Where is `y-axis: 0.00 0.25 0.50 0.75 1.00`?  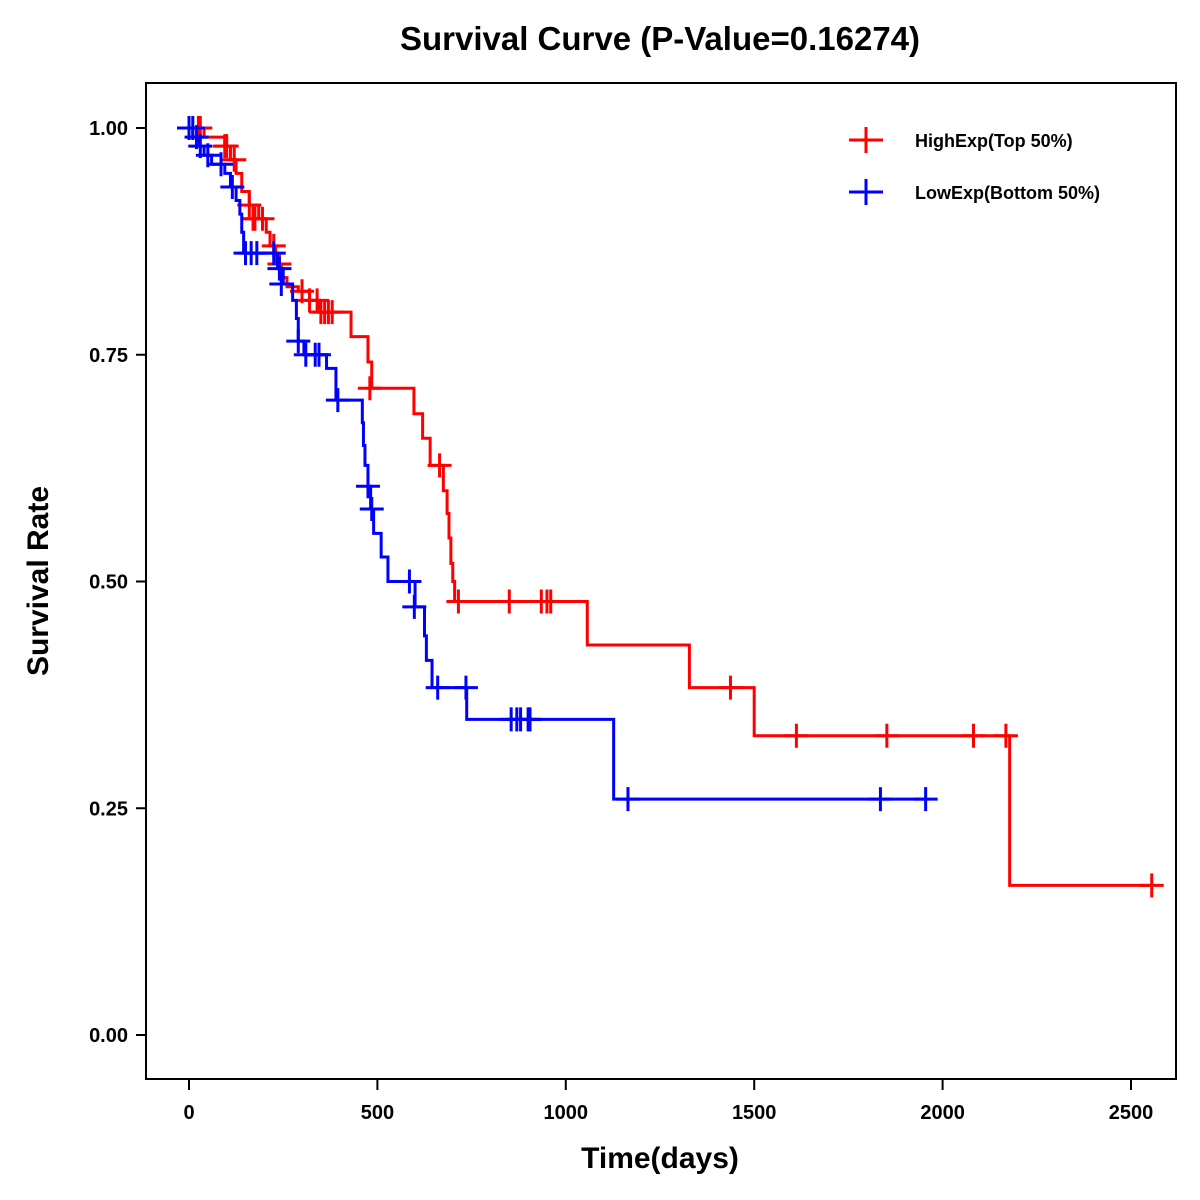 y-axis: 0.00 0.25 0.50 0.75 1.00 is located at coordinates (117, 582).